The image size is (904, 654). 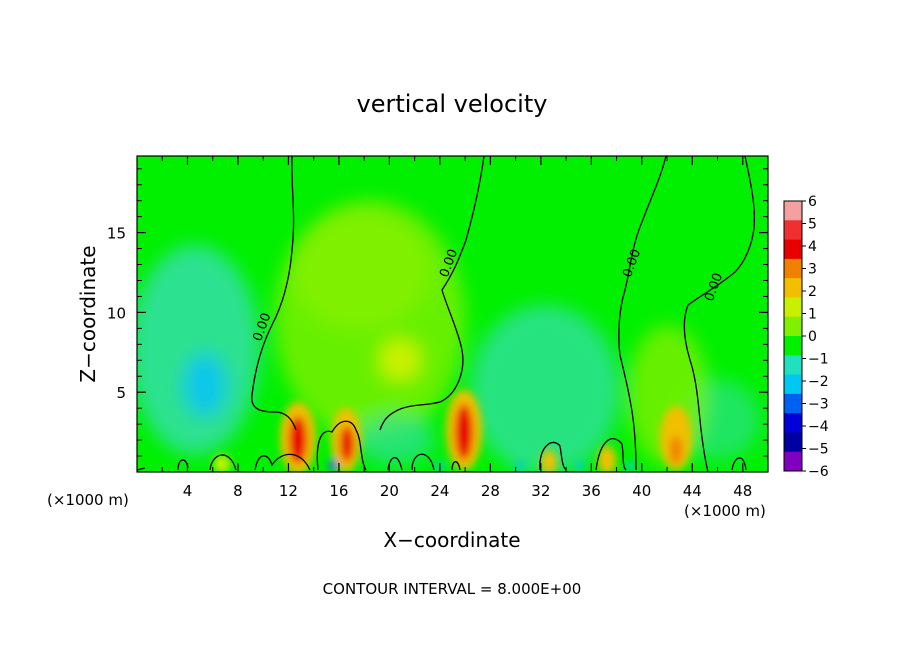 I want to click on x-tick-label: 12, so click(x=288, y=491).